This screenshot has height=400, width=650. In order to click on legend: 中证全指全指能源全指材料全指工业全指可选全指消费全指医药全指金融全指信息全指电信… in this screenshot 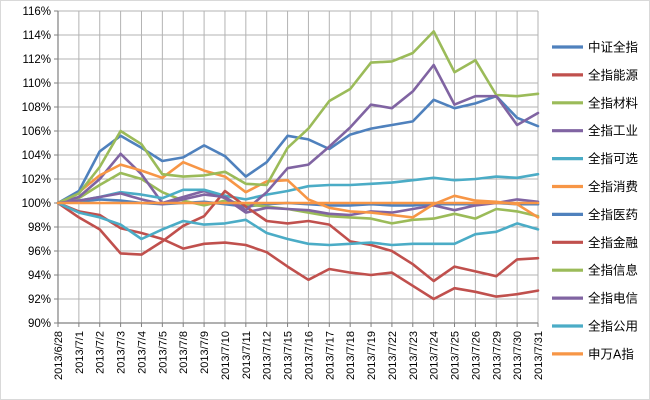, I will do `click(595, 200)`.